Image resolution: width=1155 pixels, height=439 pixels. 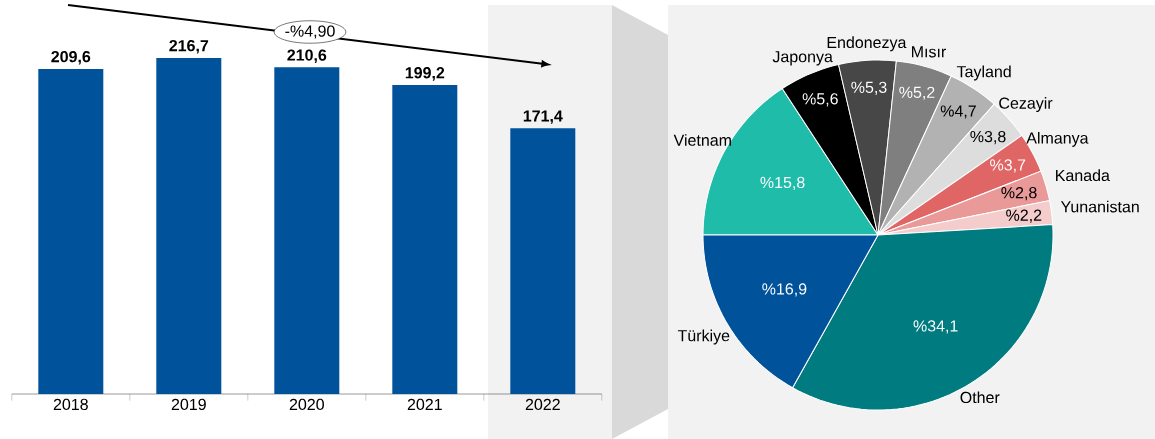 I want to click on slice-label: Yunanistan, so click(x=1099, y=206).